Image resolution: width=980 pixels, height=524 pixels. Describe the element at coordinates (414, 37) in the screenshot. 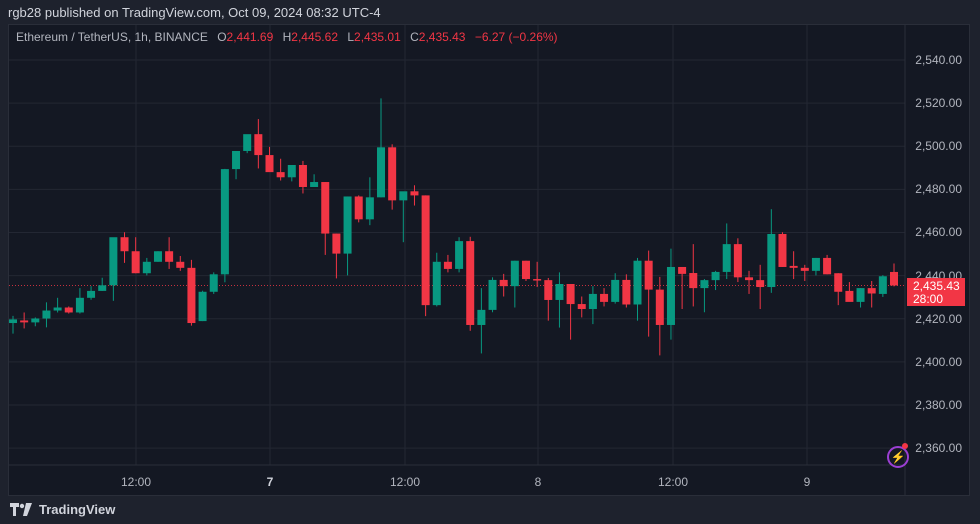

I see `close-label: C` at that location.